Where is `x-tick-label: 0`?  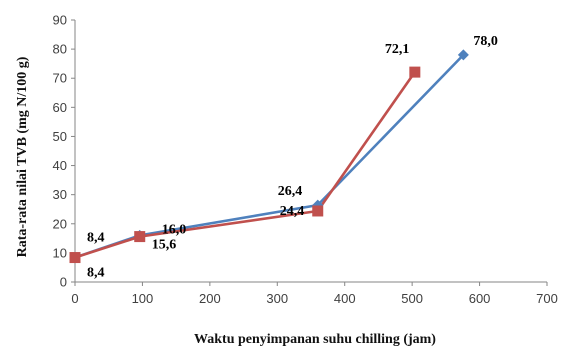 x-tick-label: 0 is located at coordinates (74, 298).